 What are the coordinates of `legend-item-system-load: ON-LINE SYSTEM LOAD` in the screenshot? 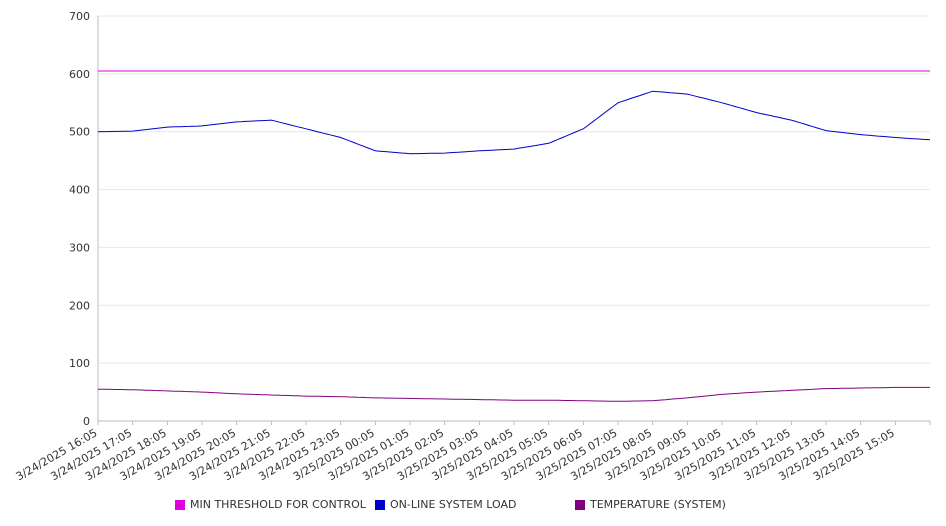 It's located at (445, 504).